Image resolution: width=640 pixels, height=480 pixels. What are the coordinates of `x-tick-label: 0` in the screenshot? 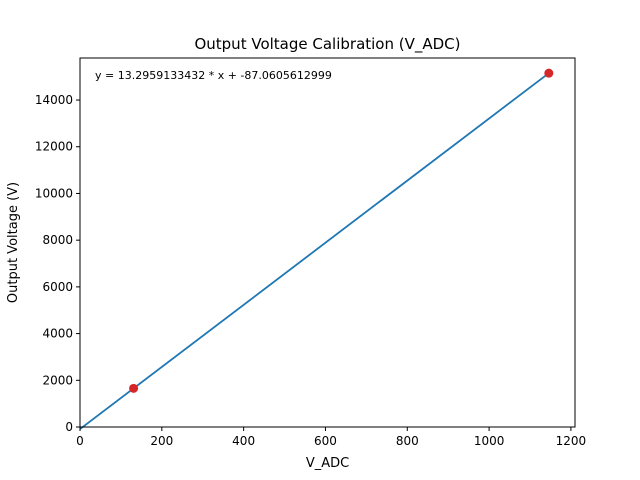 It's located at (80, 441).